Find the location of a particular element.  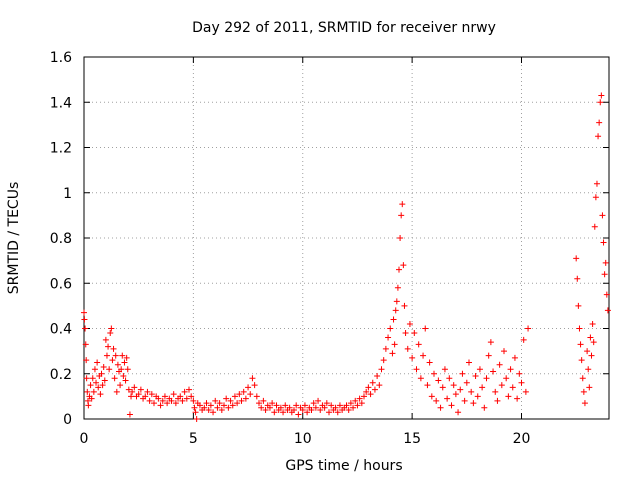

x-tick-label: 0 is located at coordinates (84, 439).